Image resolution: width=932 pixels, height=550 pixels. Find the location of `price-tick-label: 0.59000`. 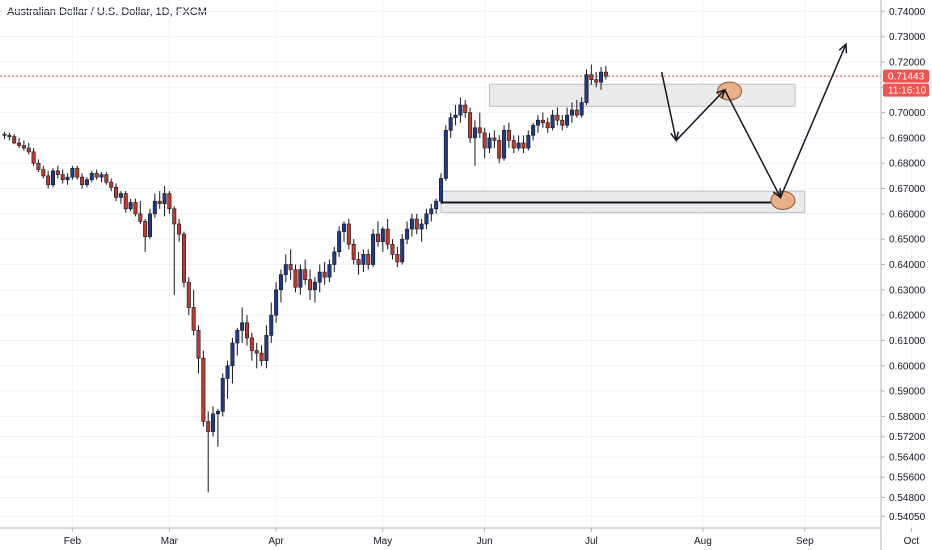

price-tick-label: 0.59000 is located at coordinates (907, 392).